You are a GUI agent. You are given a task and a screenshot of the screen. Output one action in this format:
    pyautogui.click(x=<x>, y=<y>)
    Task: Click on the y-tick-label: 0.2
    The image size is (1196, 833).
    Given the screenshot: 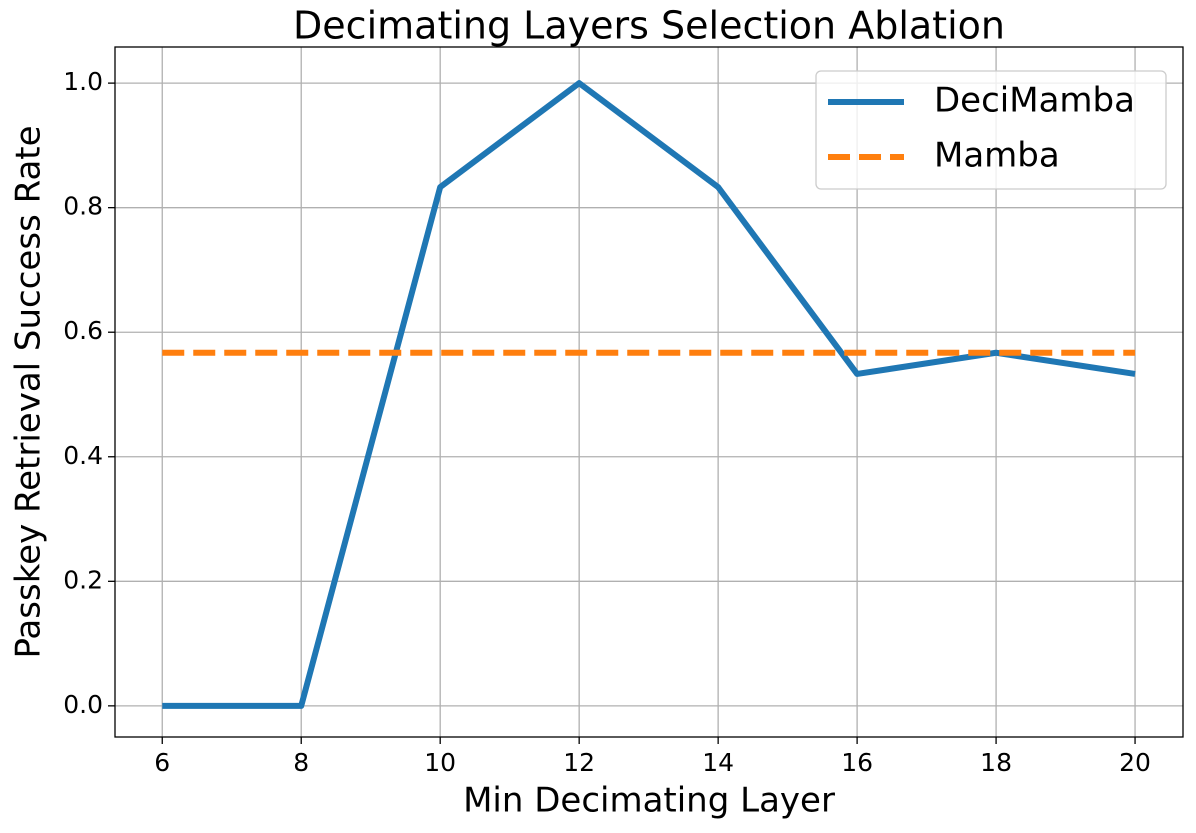 What is the action you would take?
    pyautogui.click(x=83, y=579)
    